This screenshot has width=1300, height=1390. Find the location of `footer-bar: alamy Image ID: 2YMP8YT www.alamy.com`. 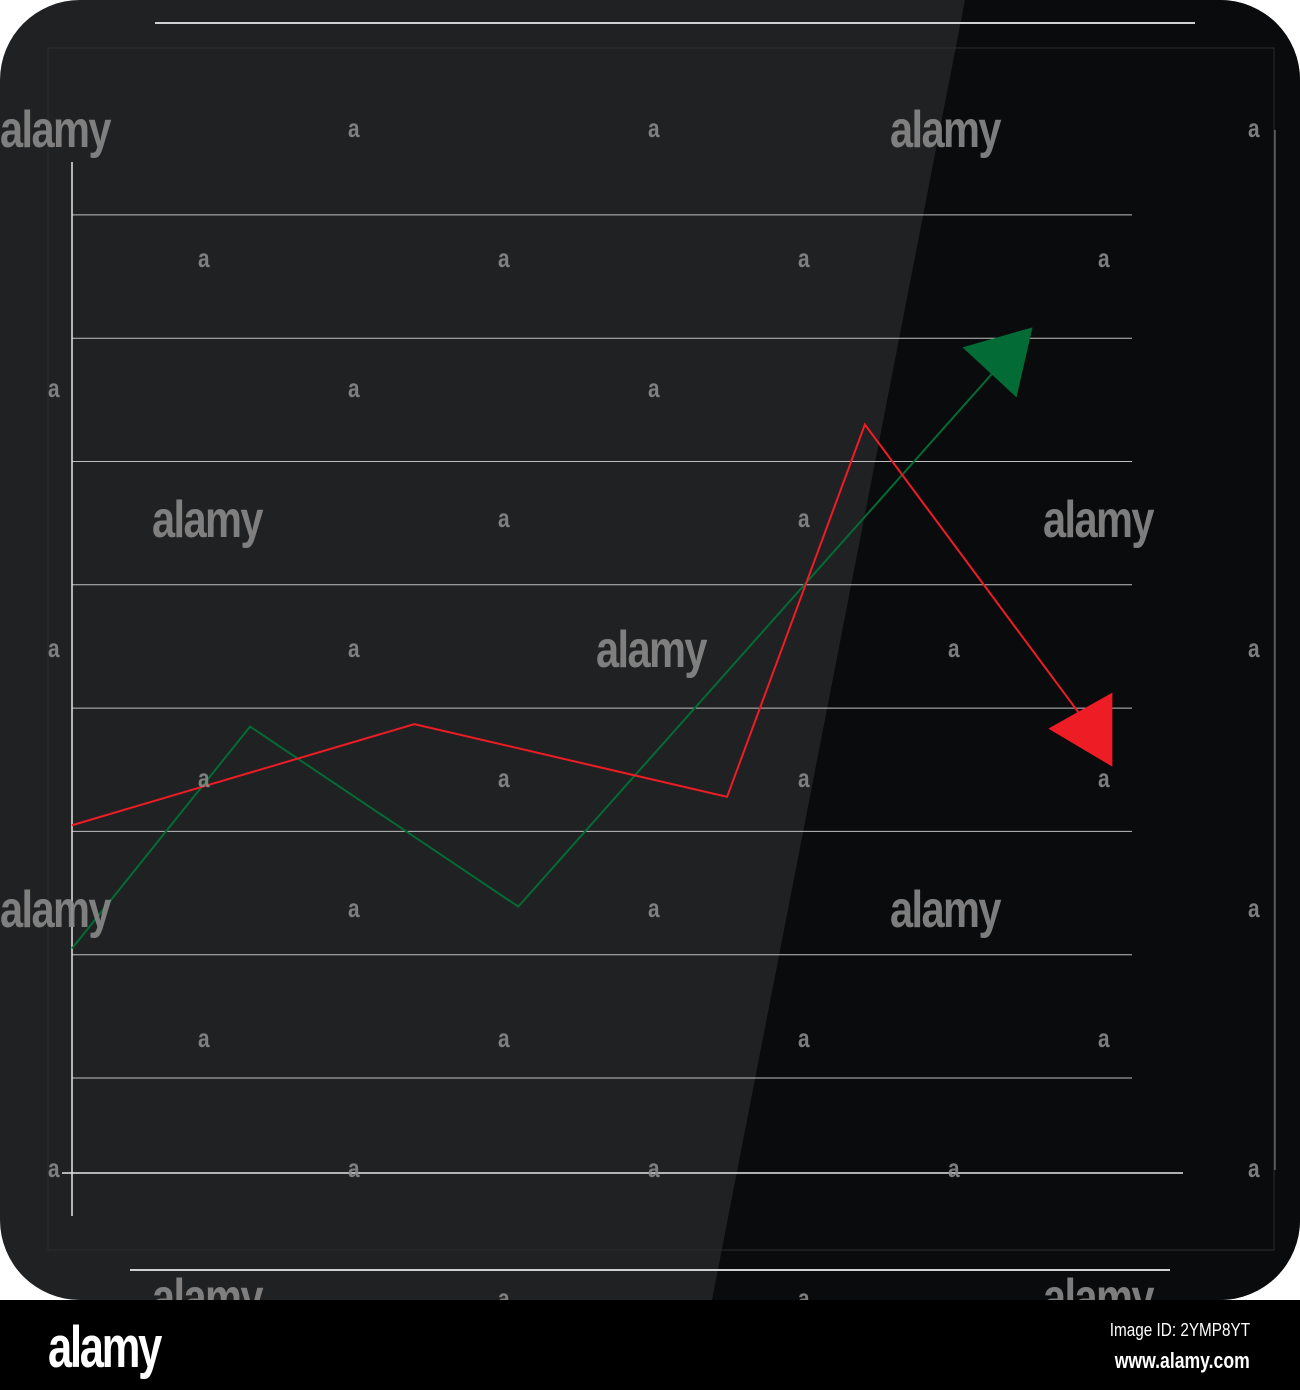

footer-bar: alamy Image ID: 2YMP8YT www.alamy.com is located at coordinates (650, 1345).